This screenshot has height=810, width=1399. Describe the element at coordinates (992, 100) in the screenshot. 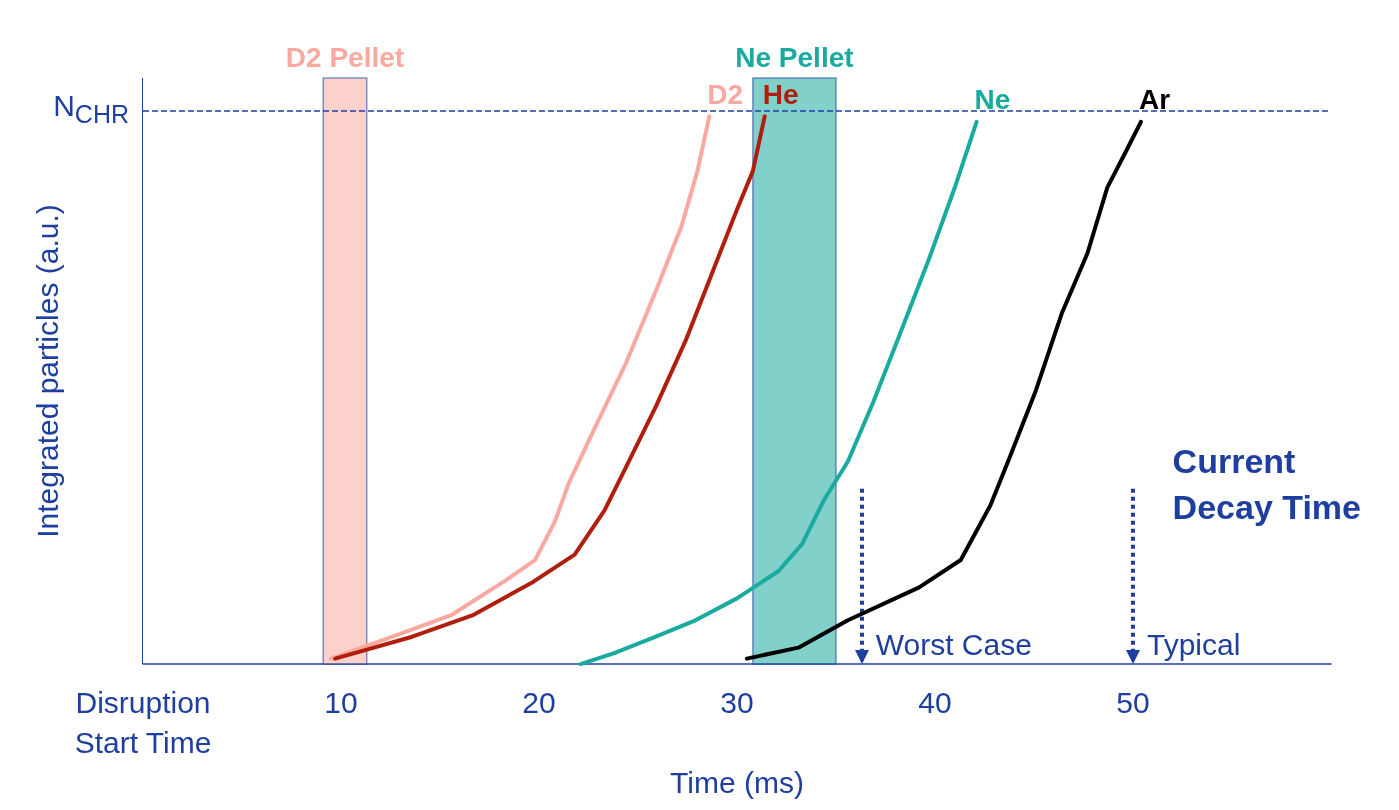

I see `series-label: Ne` at that location.